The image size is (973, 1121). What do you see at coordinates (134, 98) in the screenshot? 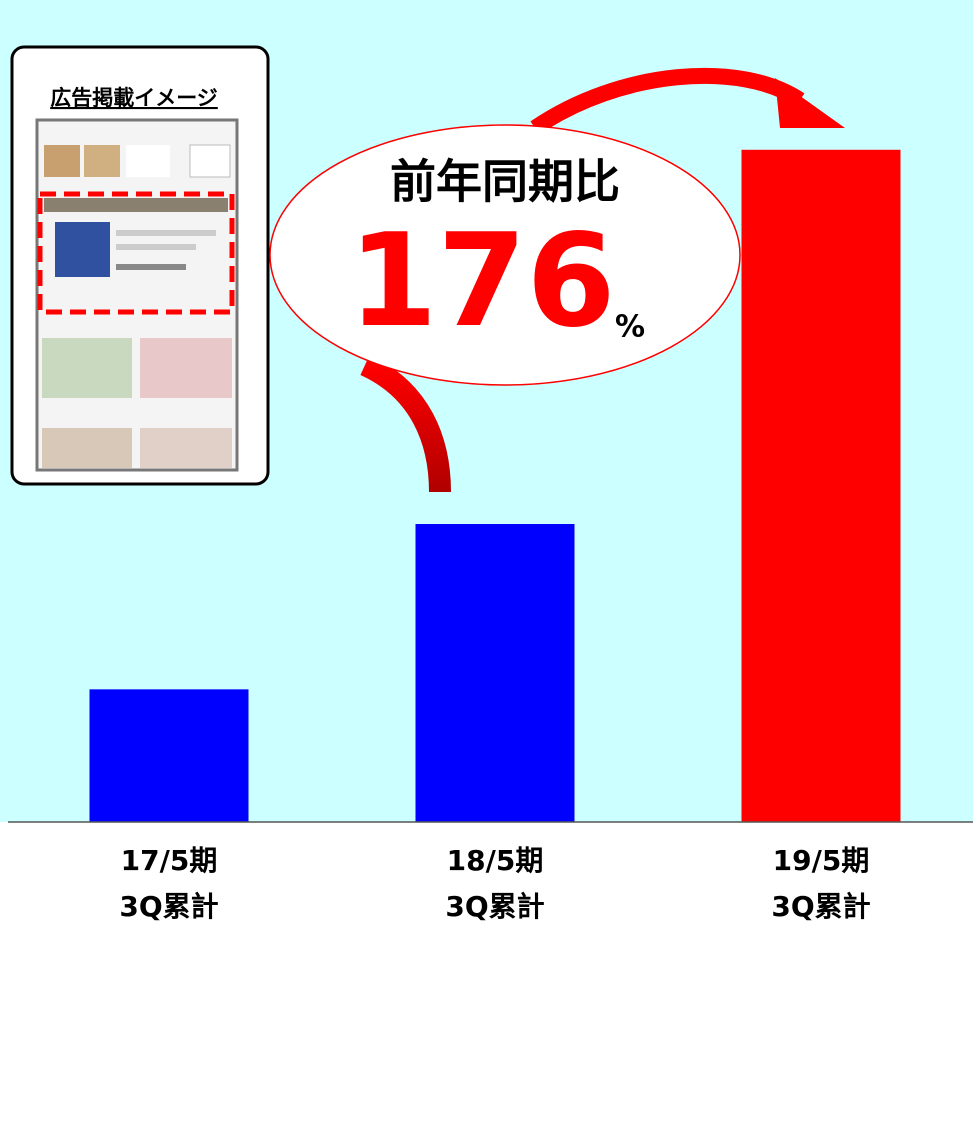
I see `inset-title: 広告掲載イメージ` at bounding box center [134, 98].